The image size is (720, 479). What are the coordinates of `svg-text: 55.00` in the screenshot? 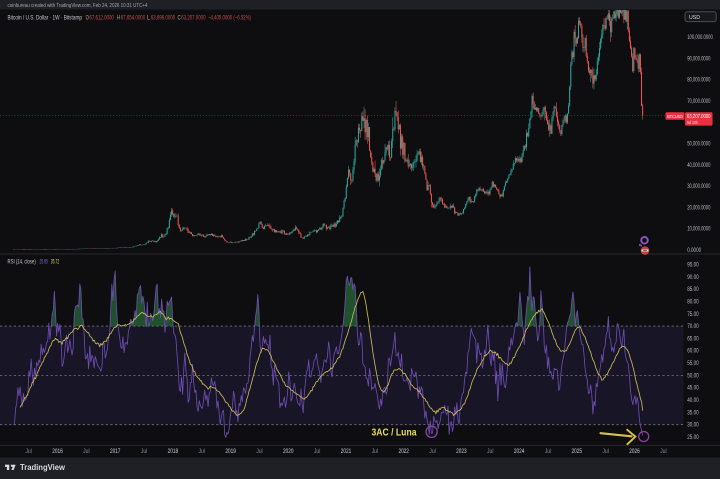 It's located at (693, 364).